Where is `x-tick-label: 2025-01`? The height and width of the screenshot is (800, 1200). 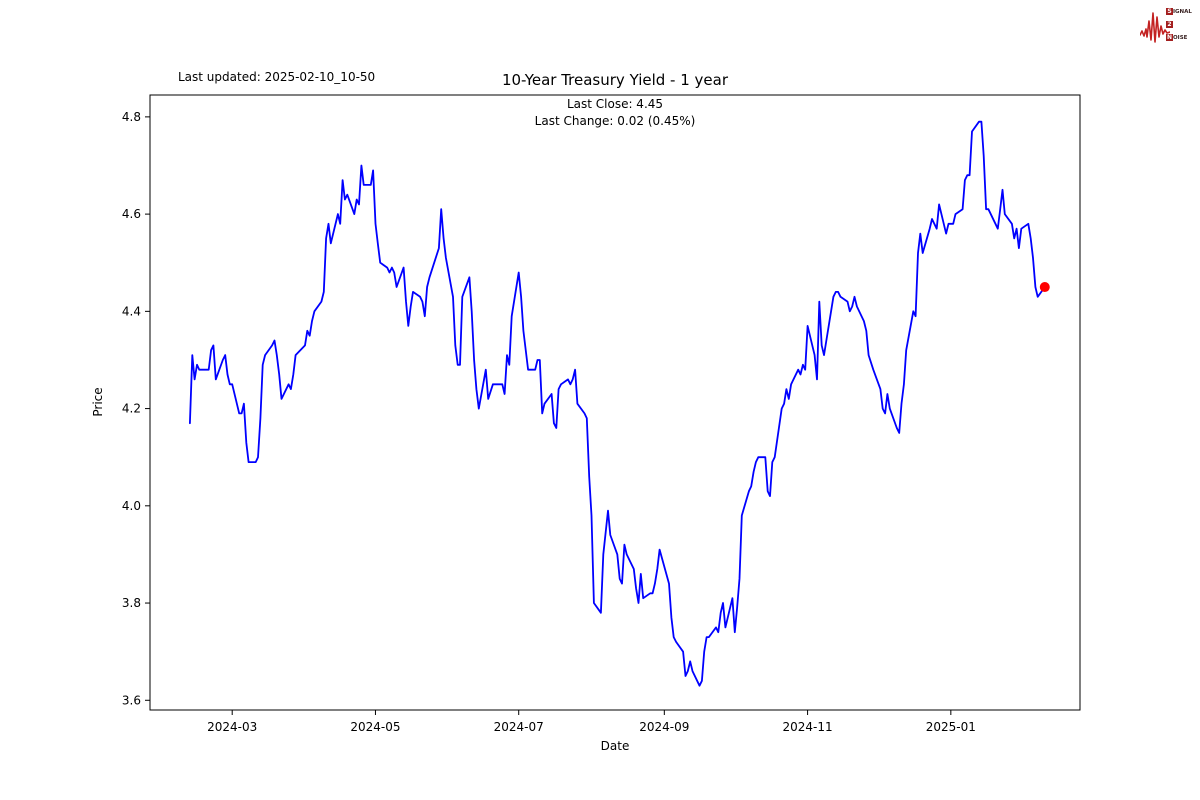 x-tick-label: 2025-01 is located at coordinates (951, 727).